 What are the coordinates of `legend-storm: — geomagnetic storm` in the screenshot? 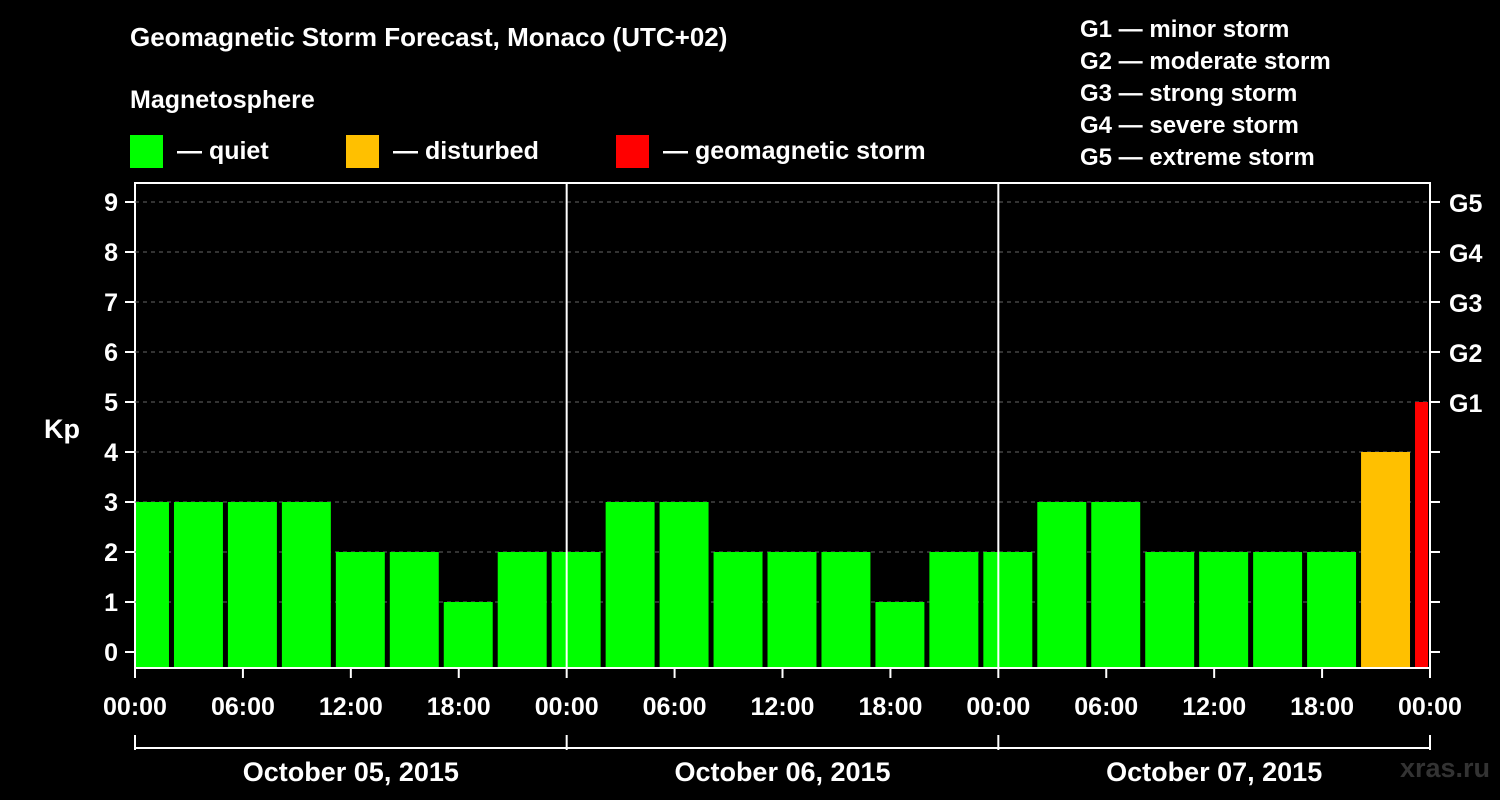 It's located at (771, 151).